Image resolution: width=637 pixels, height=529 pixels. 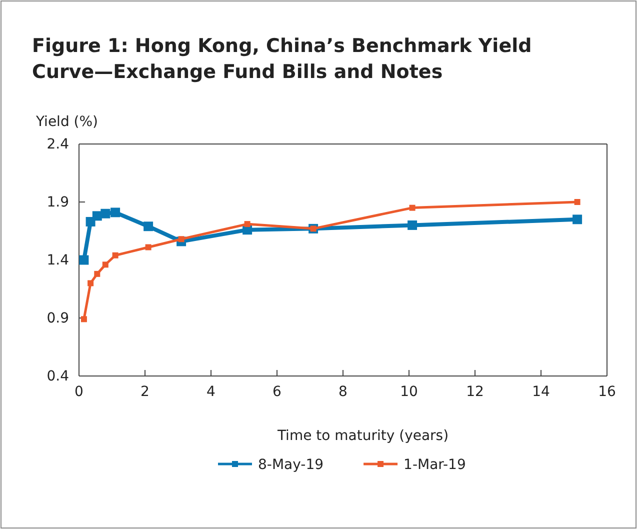 I want to click on legend-label: 8-May-19, so click(x=291, y=465).